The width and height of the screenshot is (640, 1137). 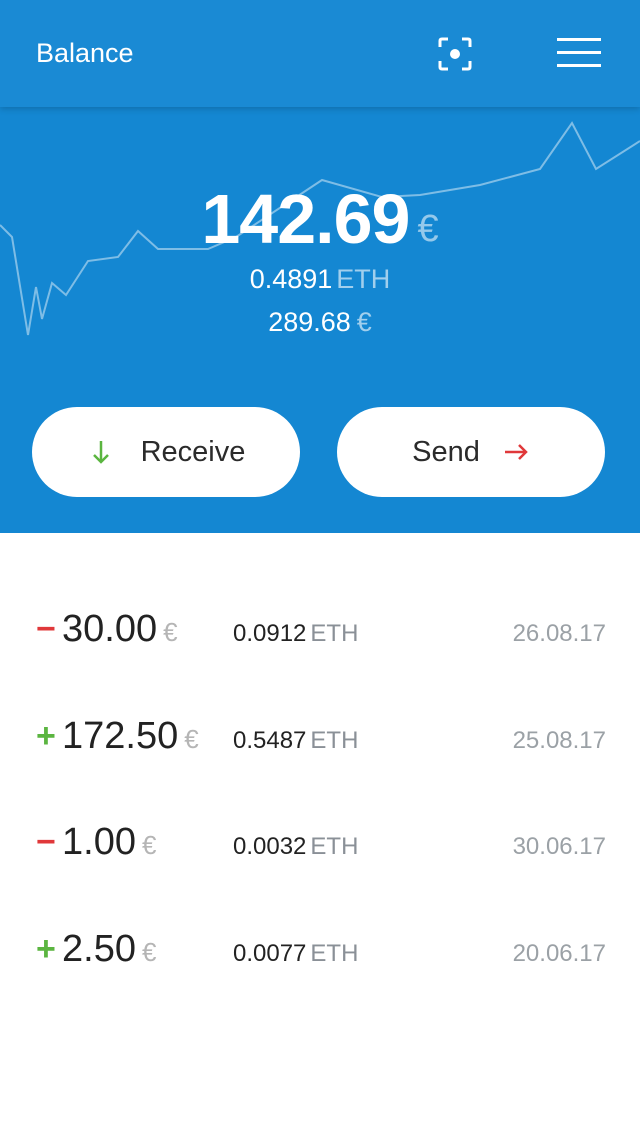 What do you see at coordinates (110, 629) in the screenshot?
I see `transaction-amount-value: 30.00` at bounding box center [110, 629].